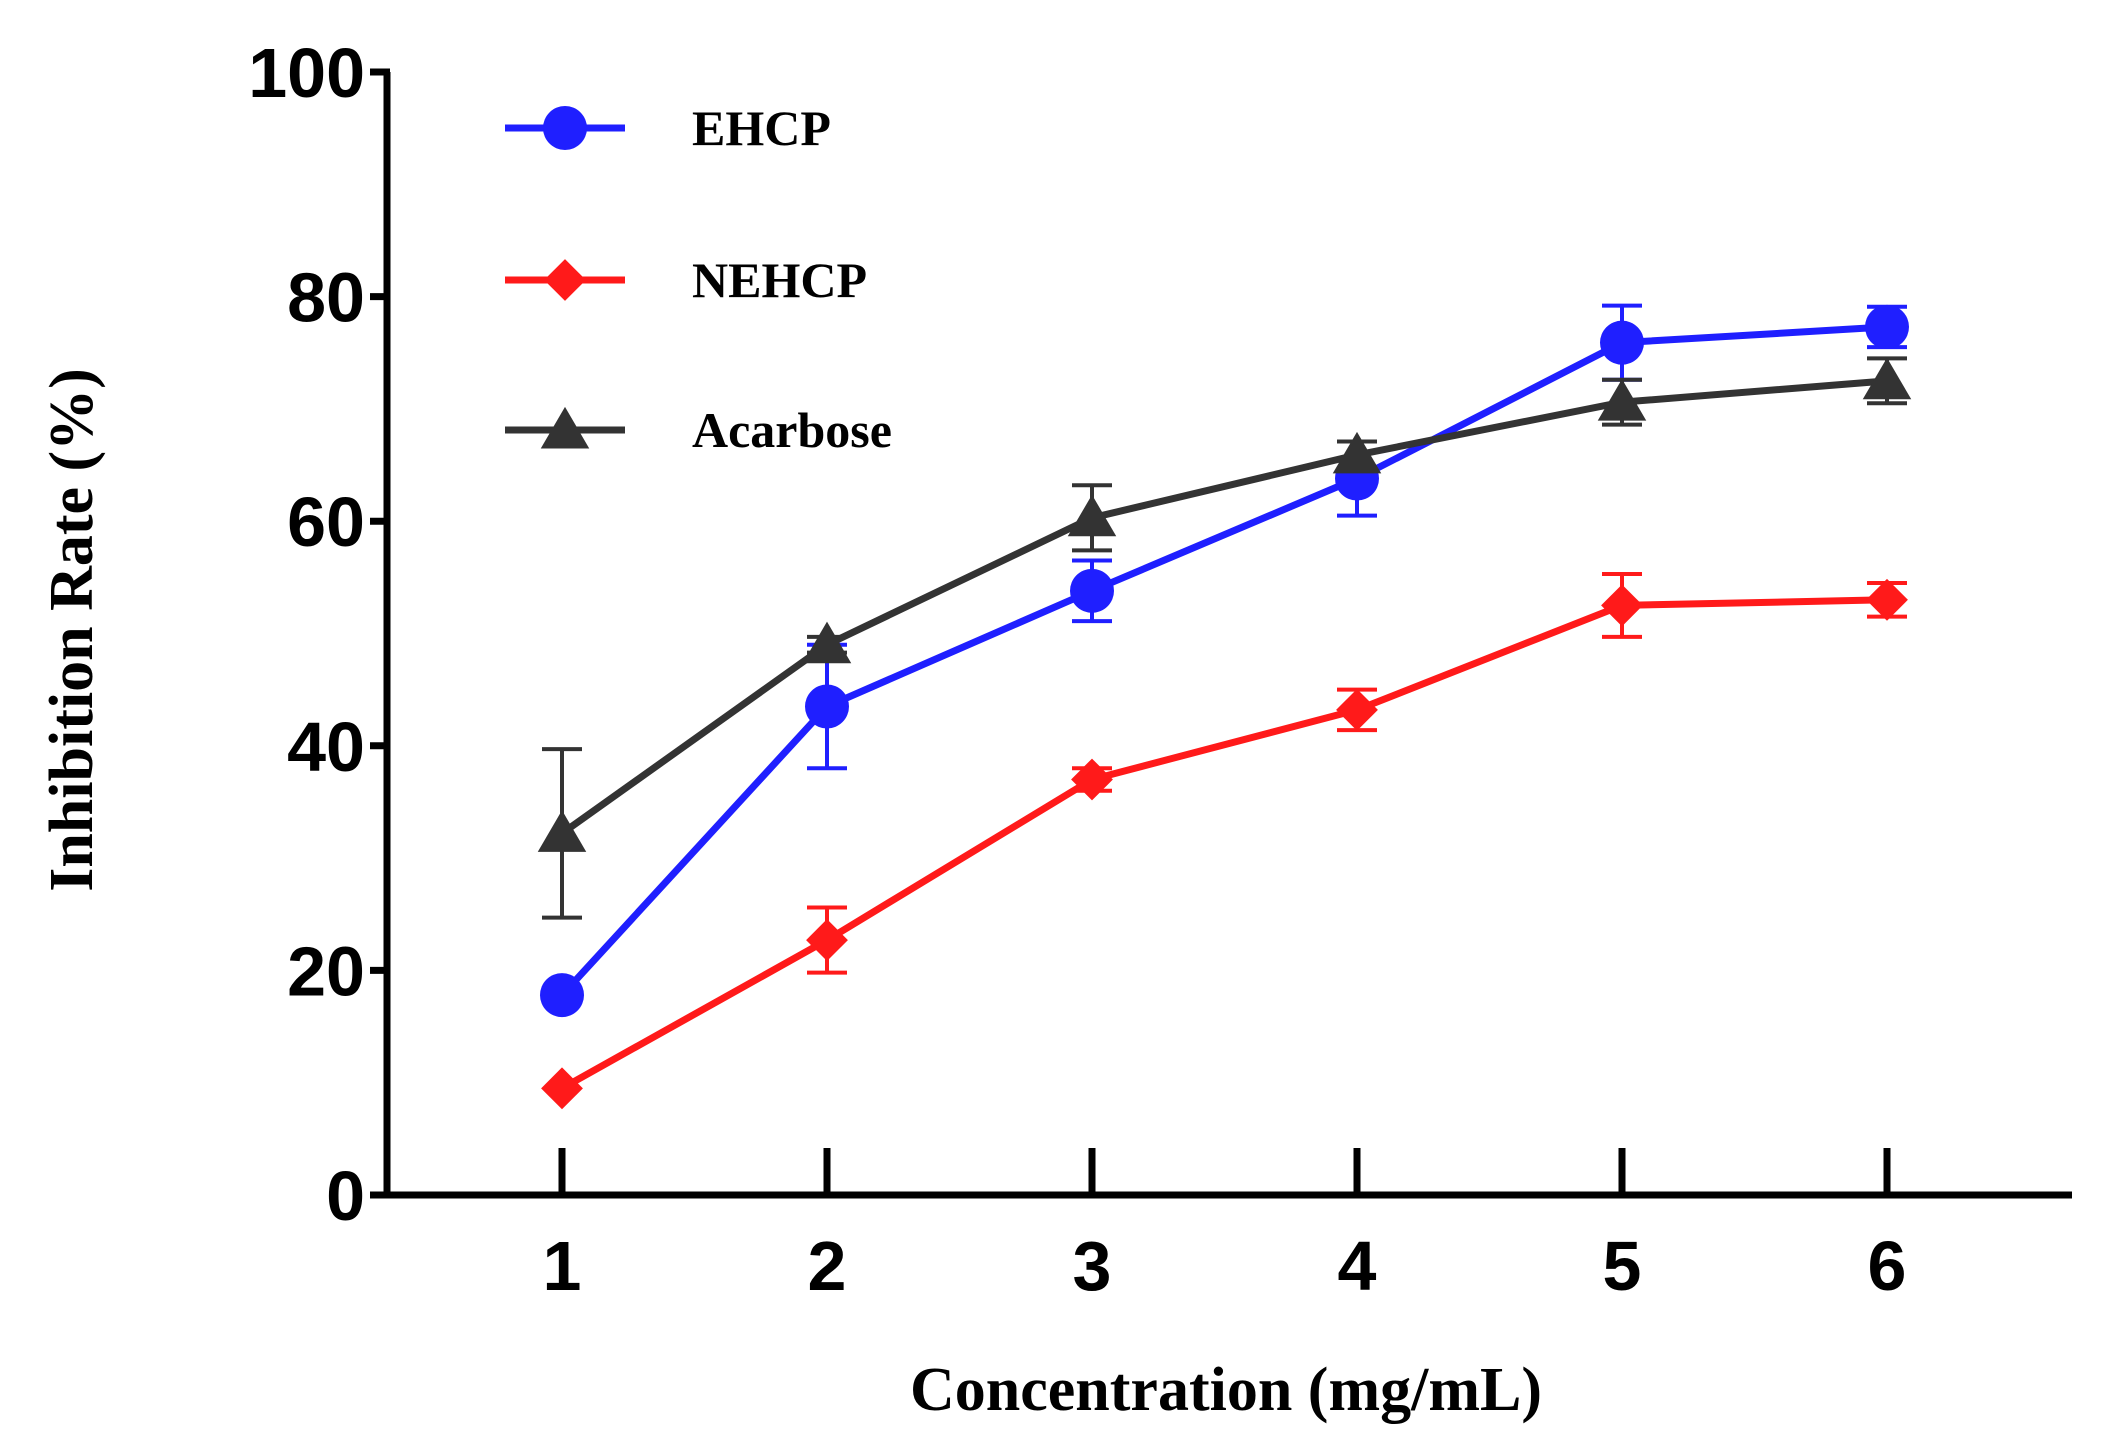 This screenshot has width=2110, height=1451. Describe the element at coordinates (345, 1196) in the screenshot. I see `y-tick-label: 0` at that location.